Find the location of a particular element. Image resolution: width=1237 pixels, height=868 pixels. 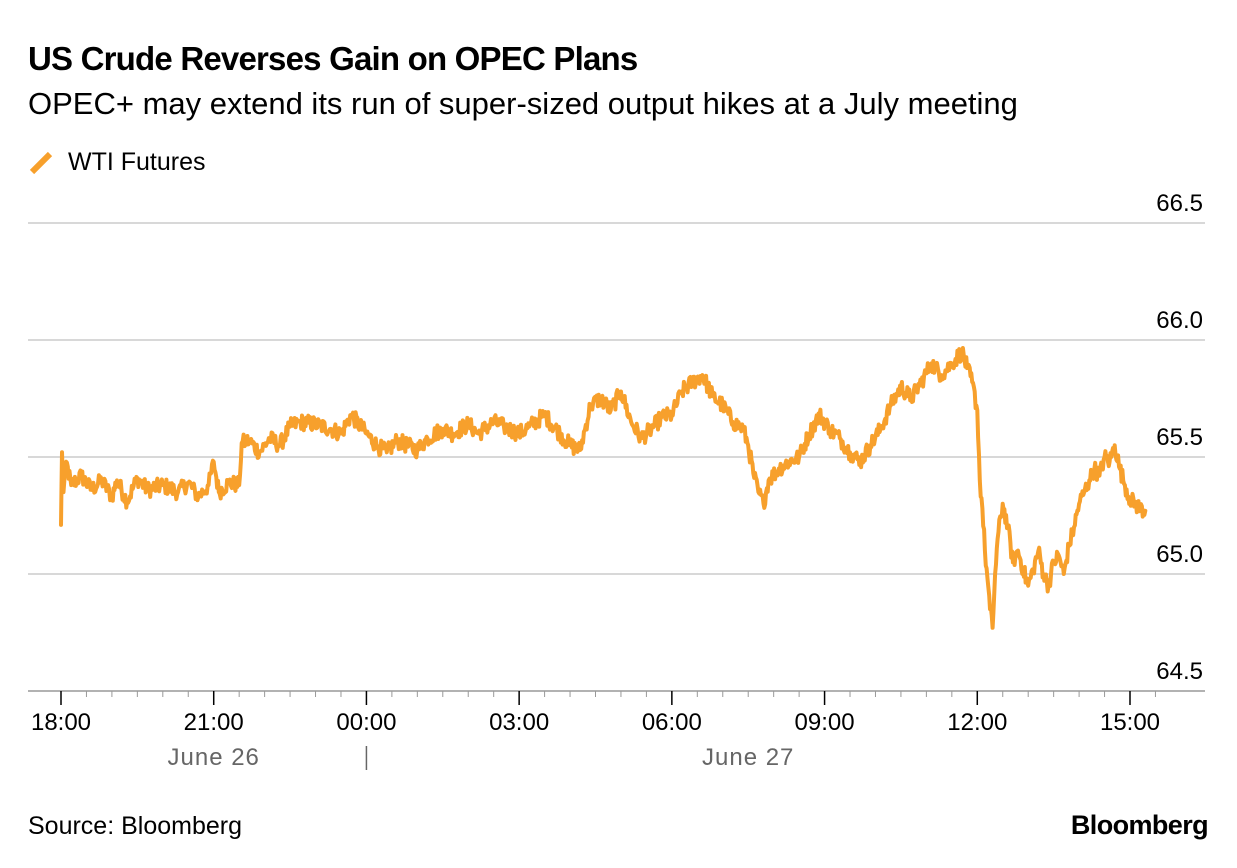

y-tick-label: 65.5 is located at coordinates (1179, 437).